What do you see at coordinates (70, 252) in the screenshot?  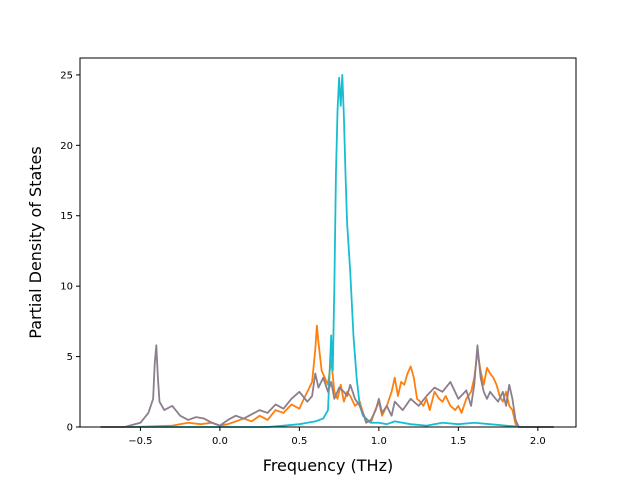 I see `y-axis-ticks: 0 5 10 15 20 25` at bounding box center [70, 252].